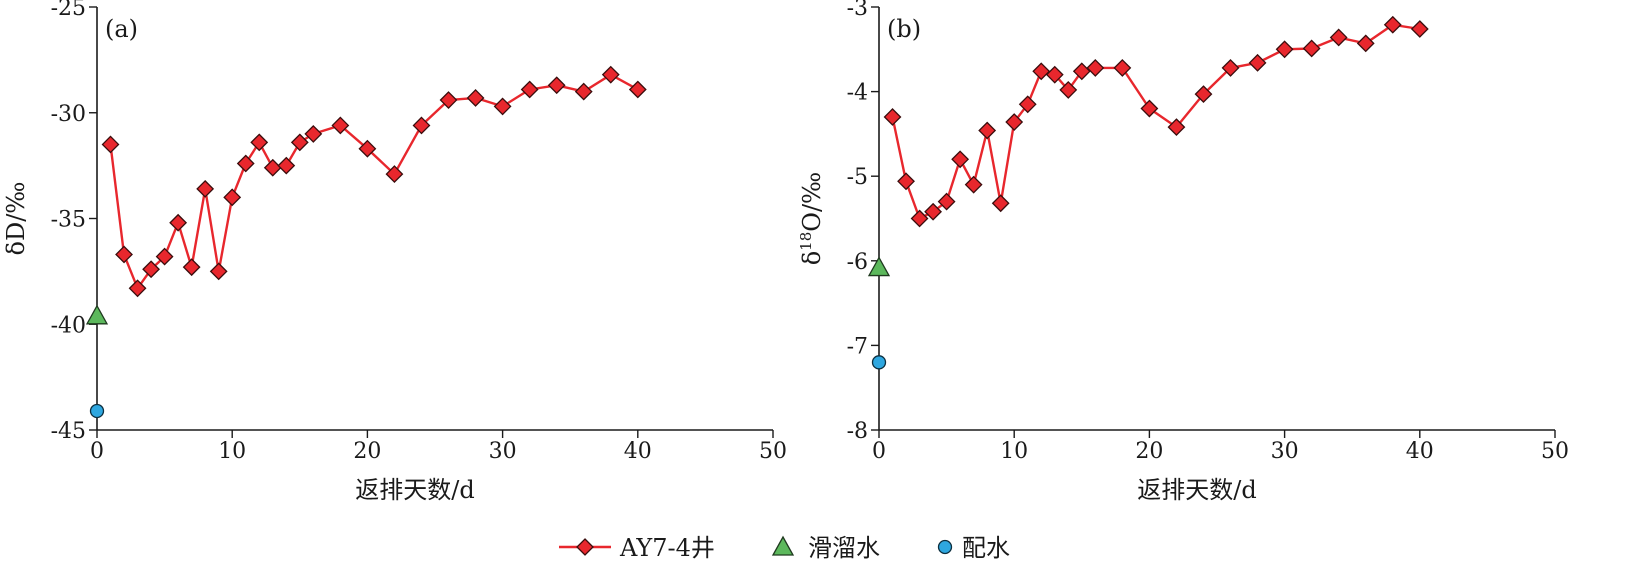 The image size is (1641, 585). Describe the element at coordinates (68, 114) in the screenshot. I see `y-tick-label: -30` at that location.